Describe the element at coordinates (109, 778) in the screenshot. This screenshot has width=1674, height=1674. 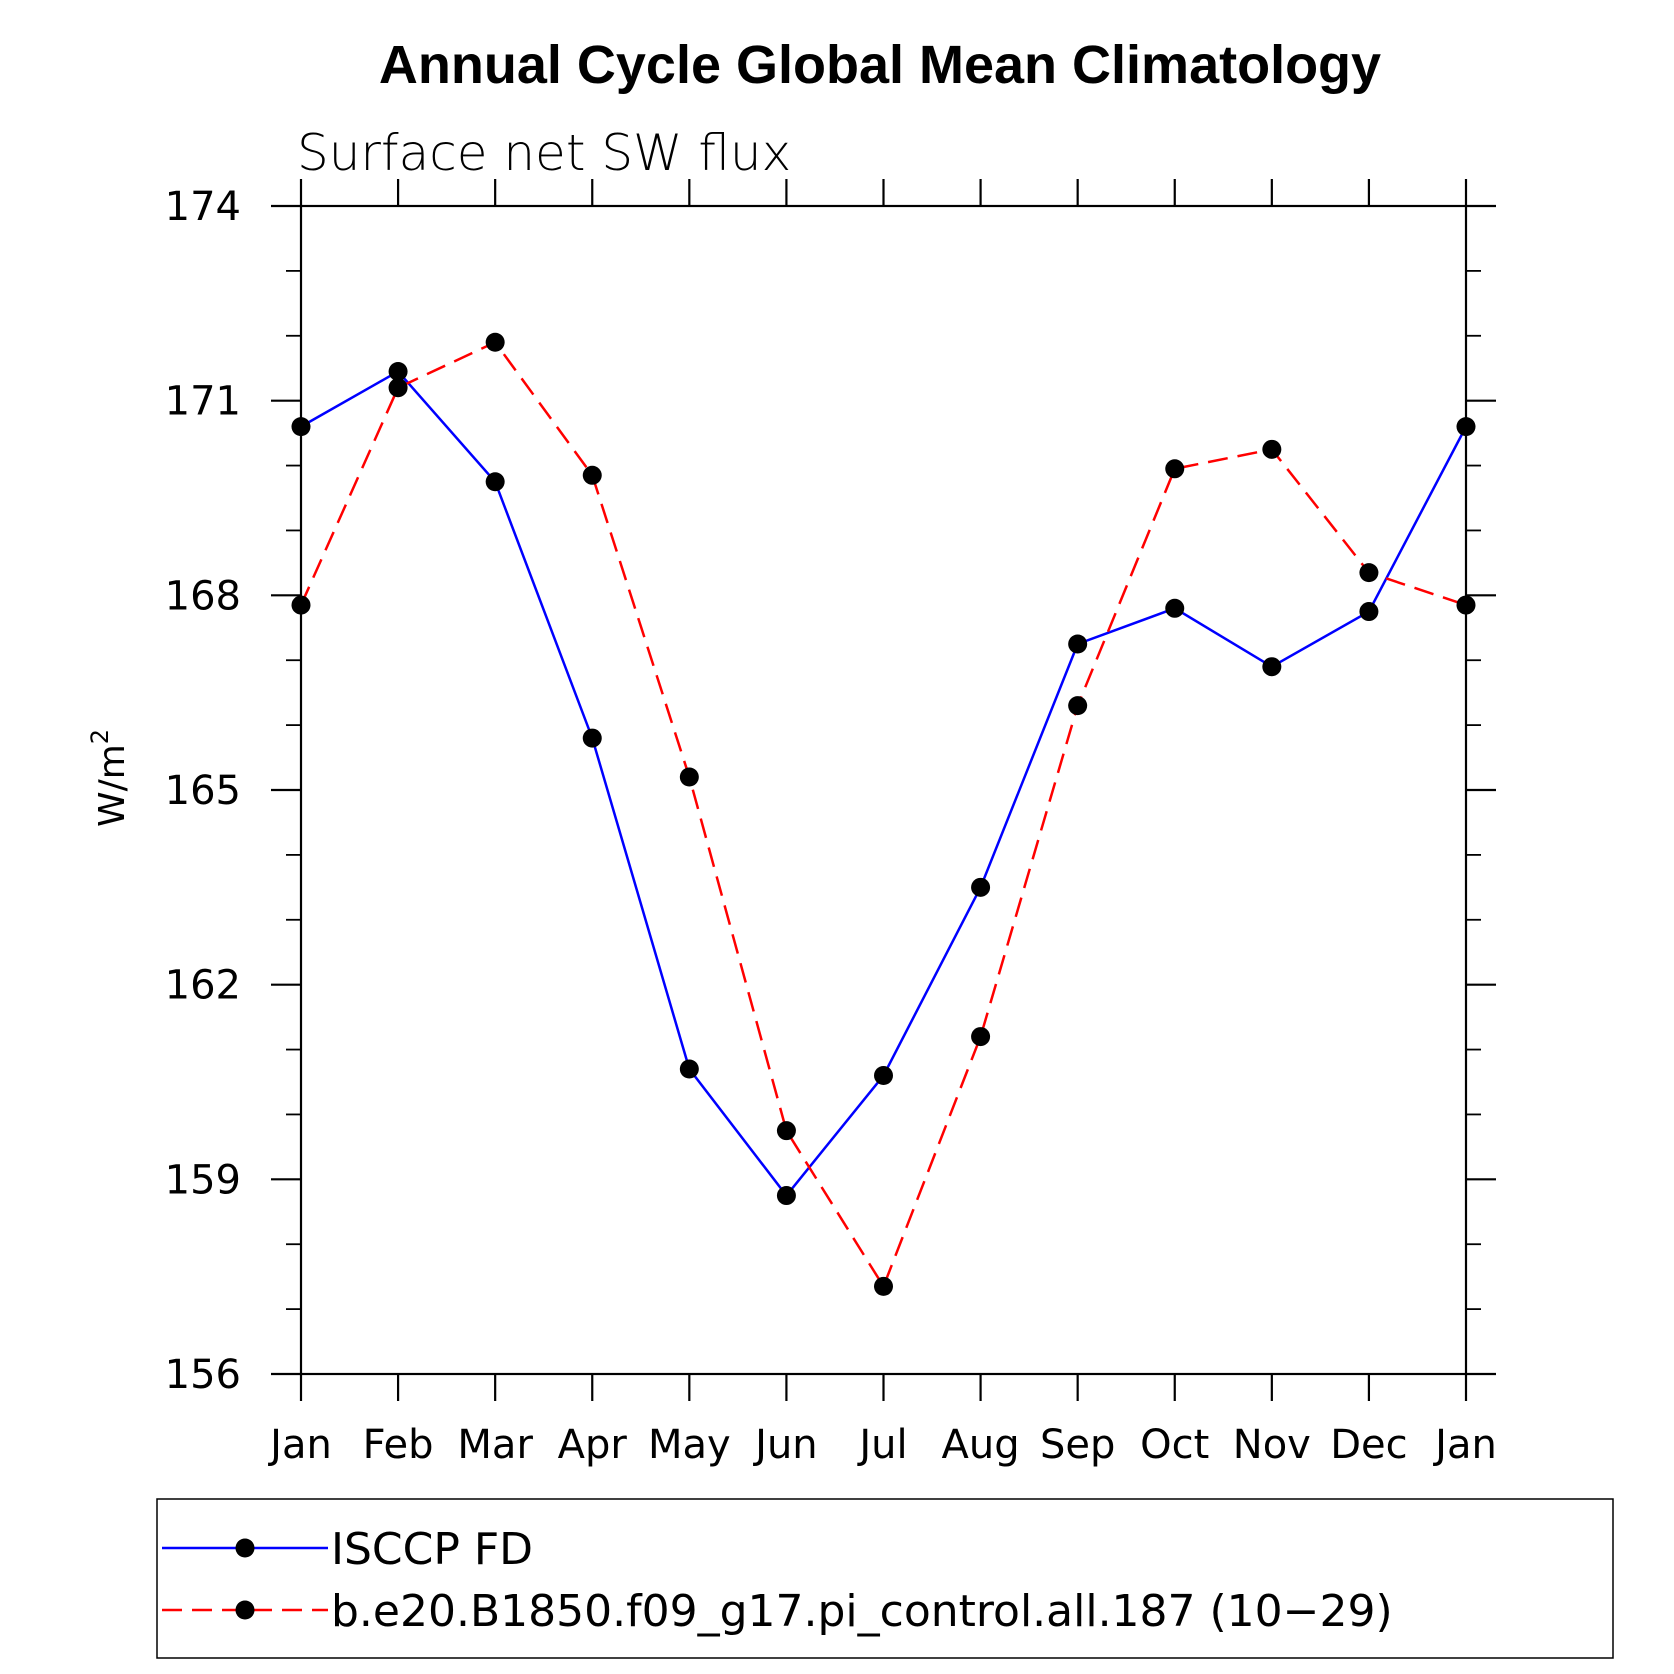
I see `y-axis-label: W/m2` at that location.